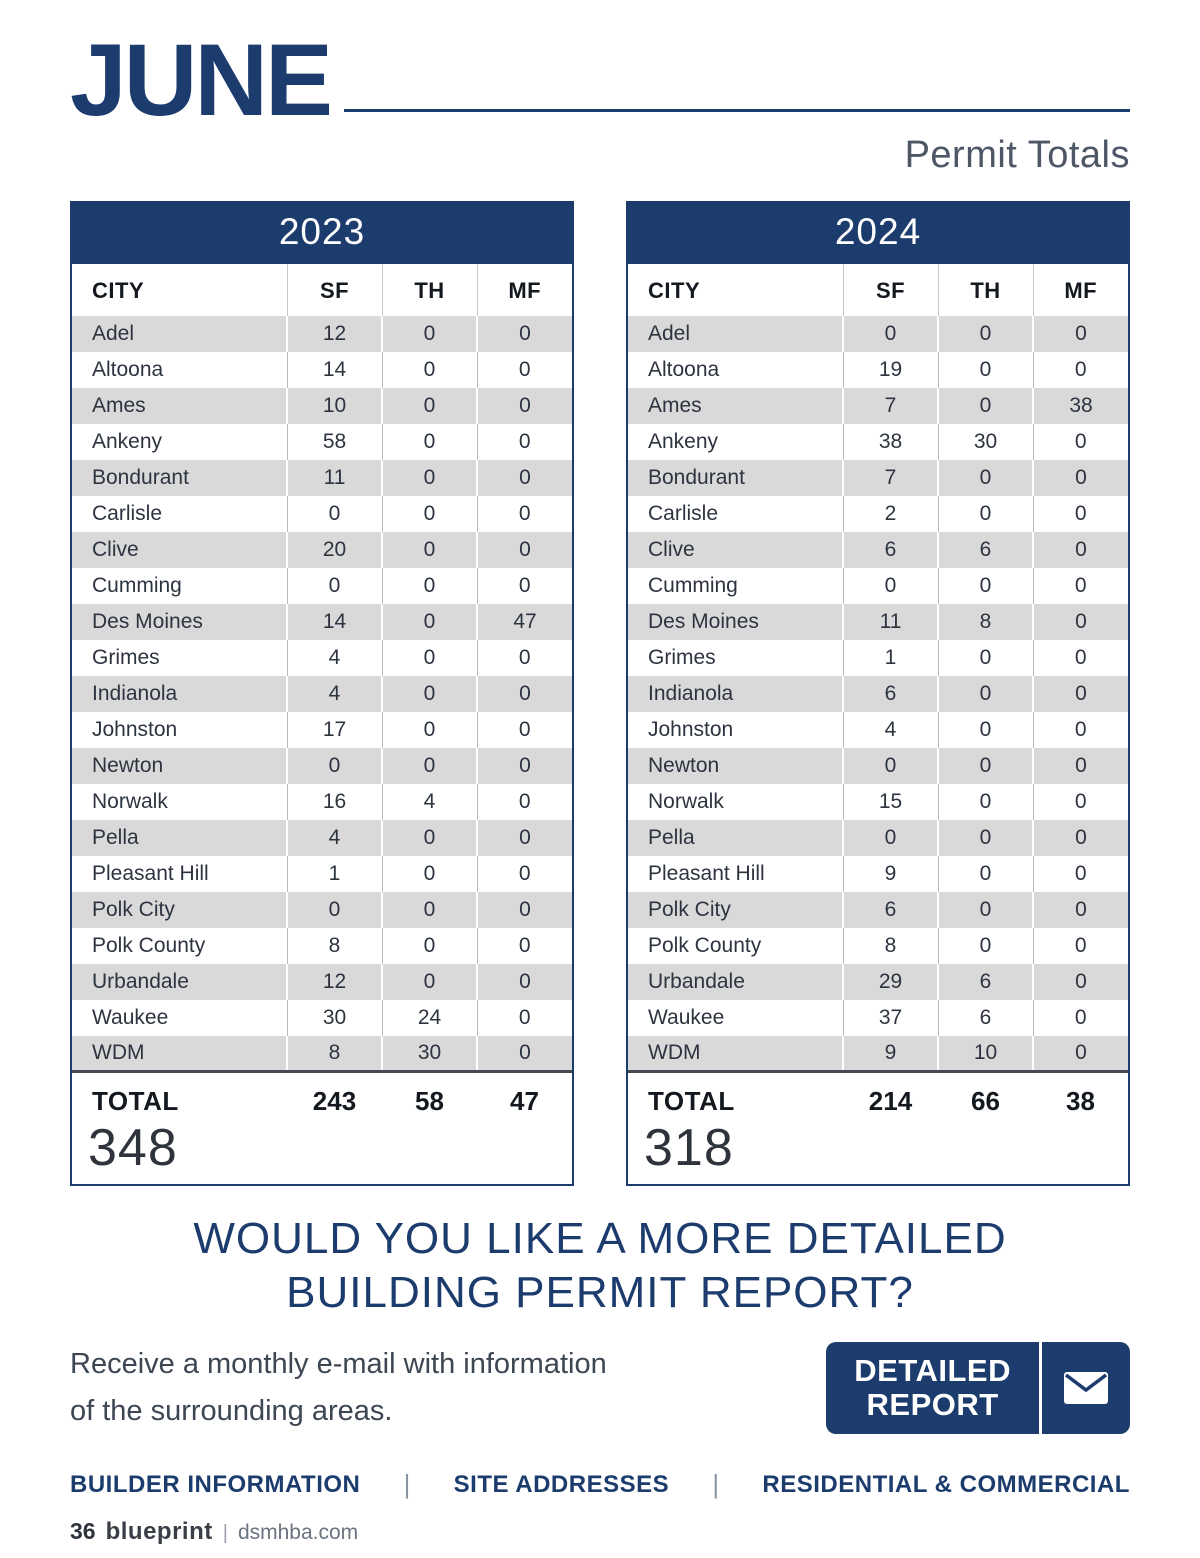 Image resolution: width=1200 pixels, height=1558 pixels. What do you see at coordinates (932, 1388) in the screenshot?
I see `detailed-report-label: DETAILED REPORT` at bounding box center [932, 1388].